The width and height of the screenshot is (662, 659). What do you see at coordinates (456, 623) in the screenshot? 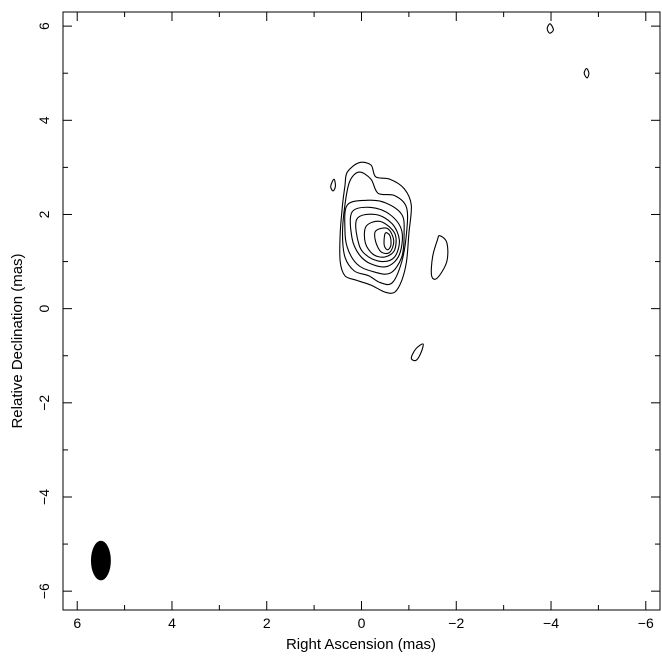
I see `x-tick-label: −2` at bounding box center [456, 623].